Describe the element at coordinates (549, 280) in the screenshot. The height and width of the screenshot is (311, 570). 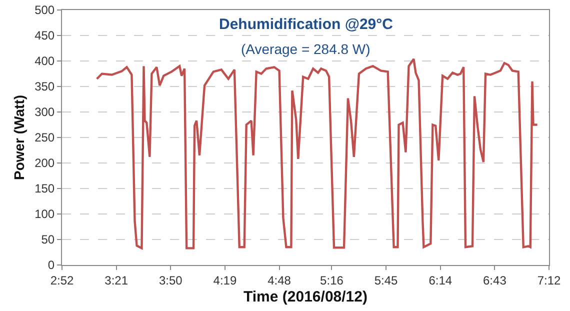
I see `x-tick-label: 7:12` at that location.